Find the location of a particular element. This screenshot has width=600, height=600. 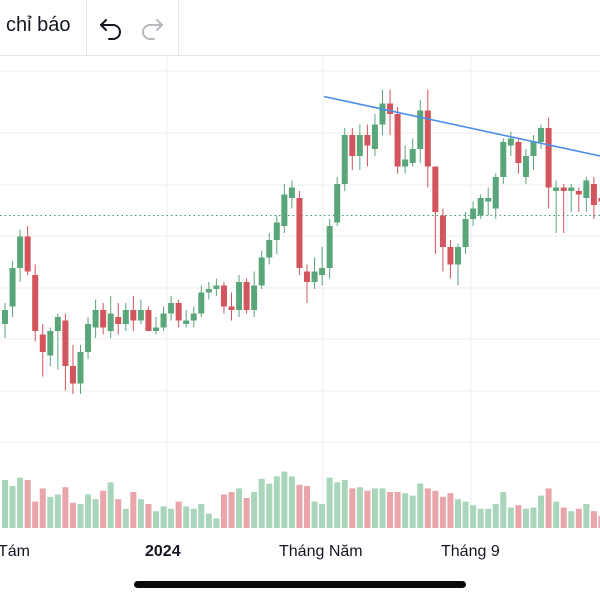

trendline is located at coordinates (461, 126).